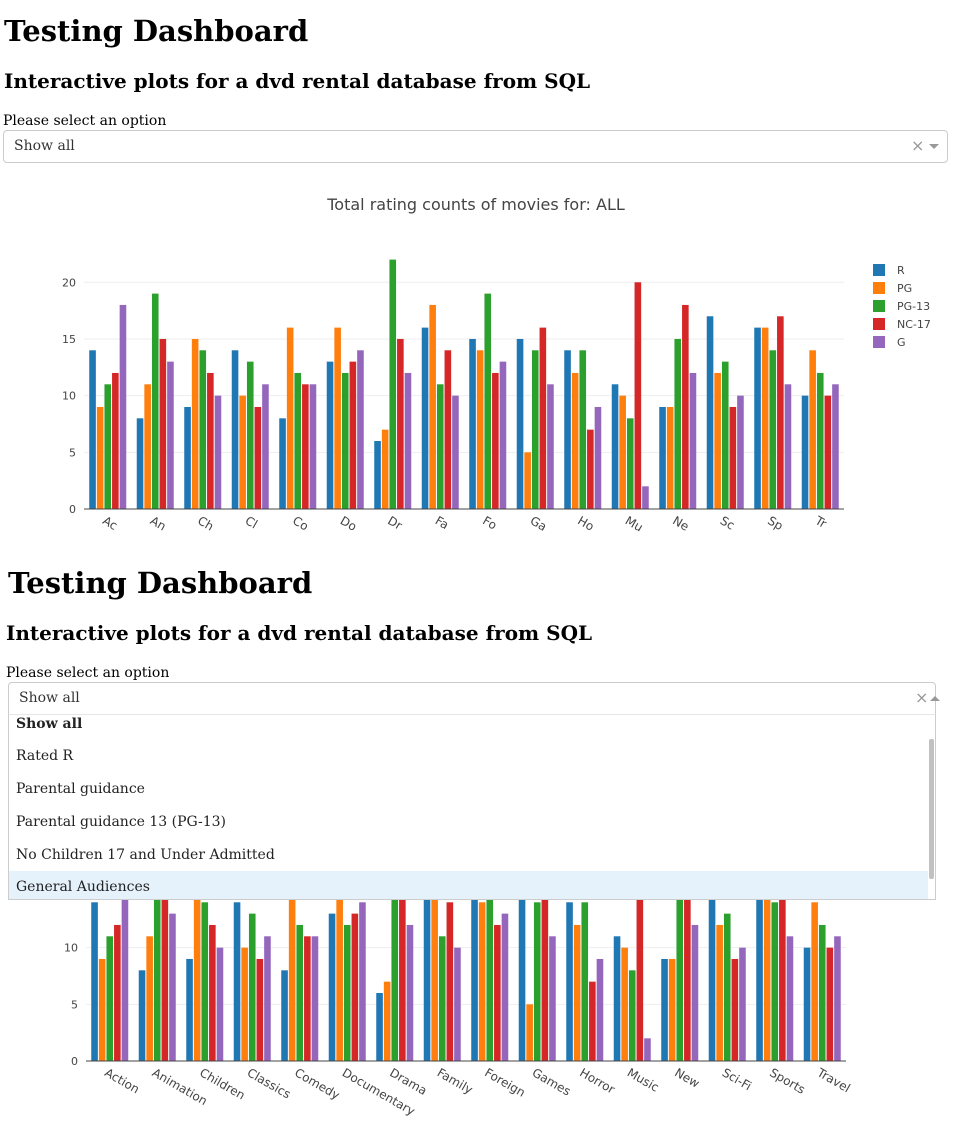  Describe the element at coordinates (442, 522) in the screenshot. I see `x-tick-label: Fa` at that location.